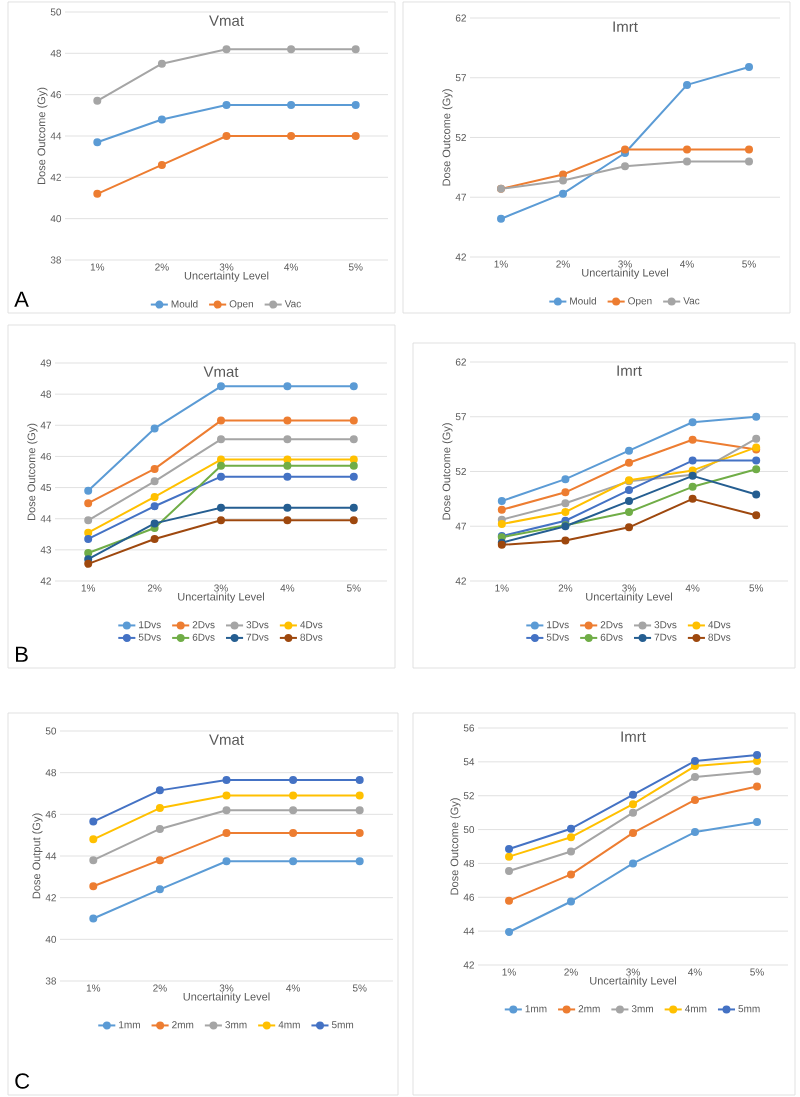 The width and height of the screenshot is (800, 1097). What do you see at coordinates (311, 625) in the screenshot?
I see `legend-label: 4Dvs` at bounding box center [311, 625].